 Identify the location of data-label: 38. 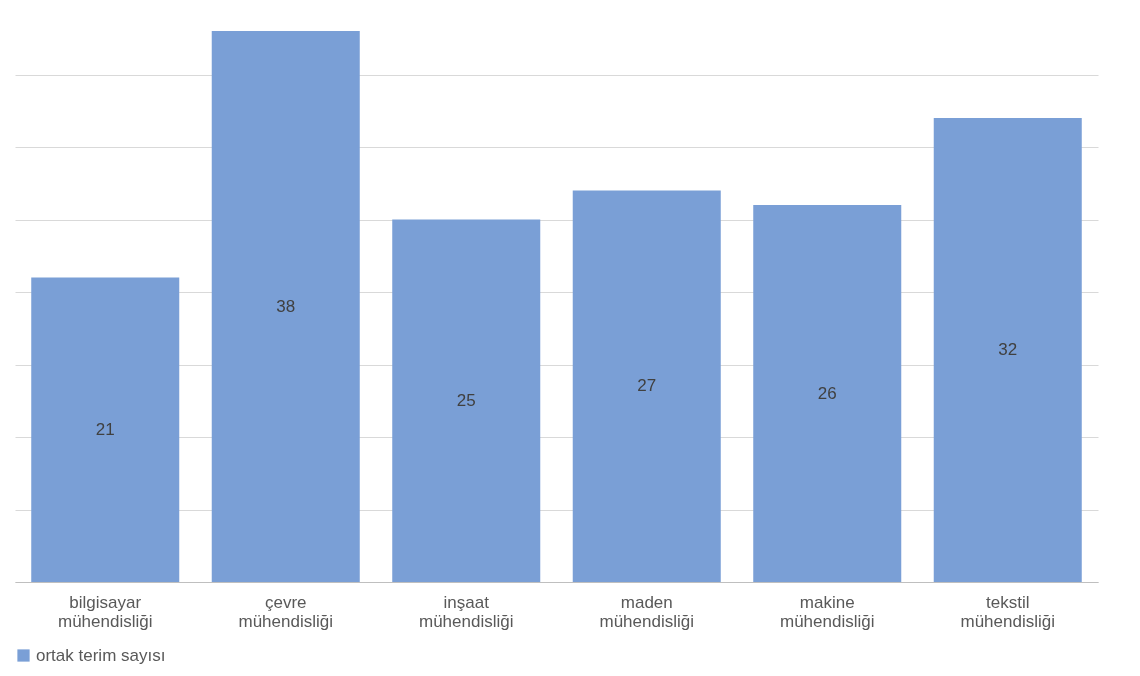
(286, 306).